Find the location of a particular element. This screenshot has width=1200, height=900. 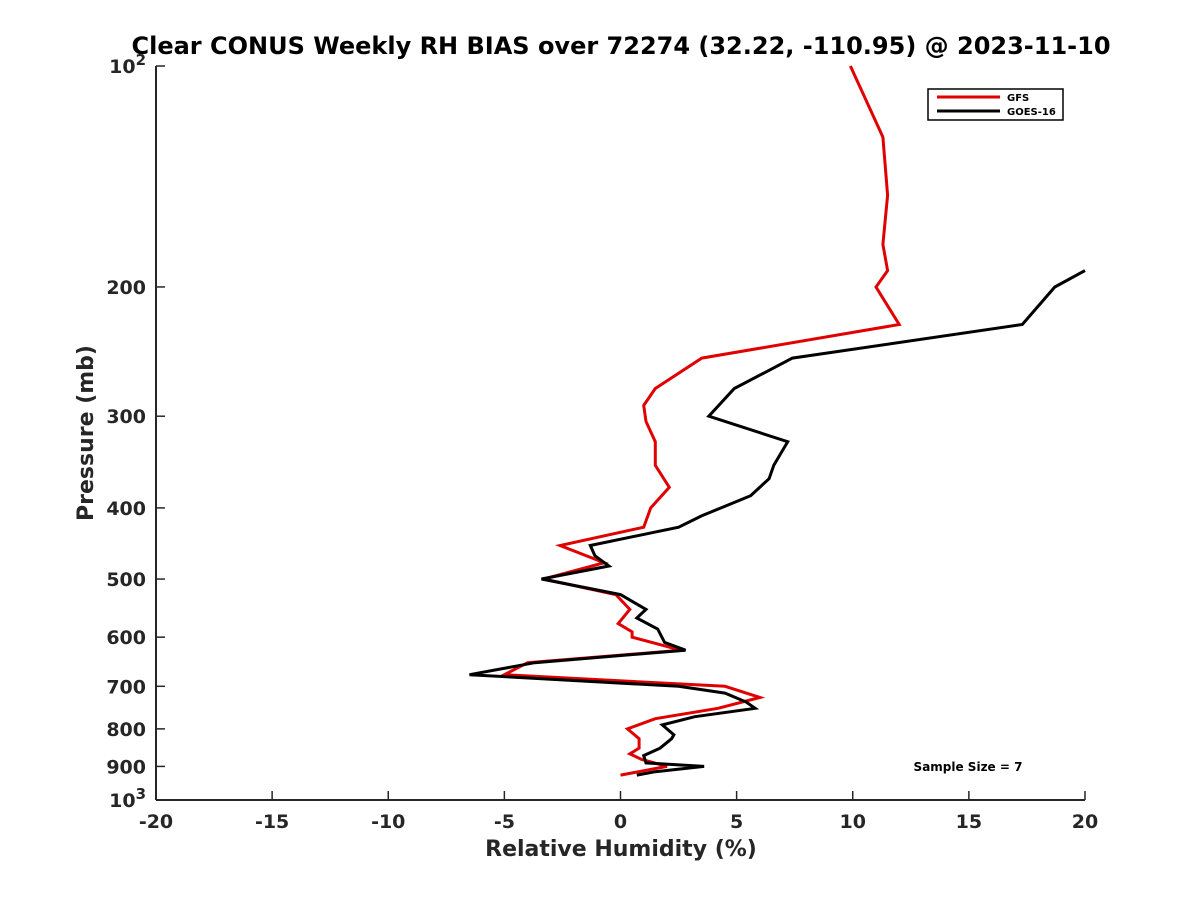

y-tick-label: 200 is located at coordinates (126, 288).